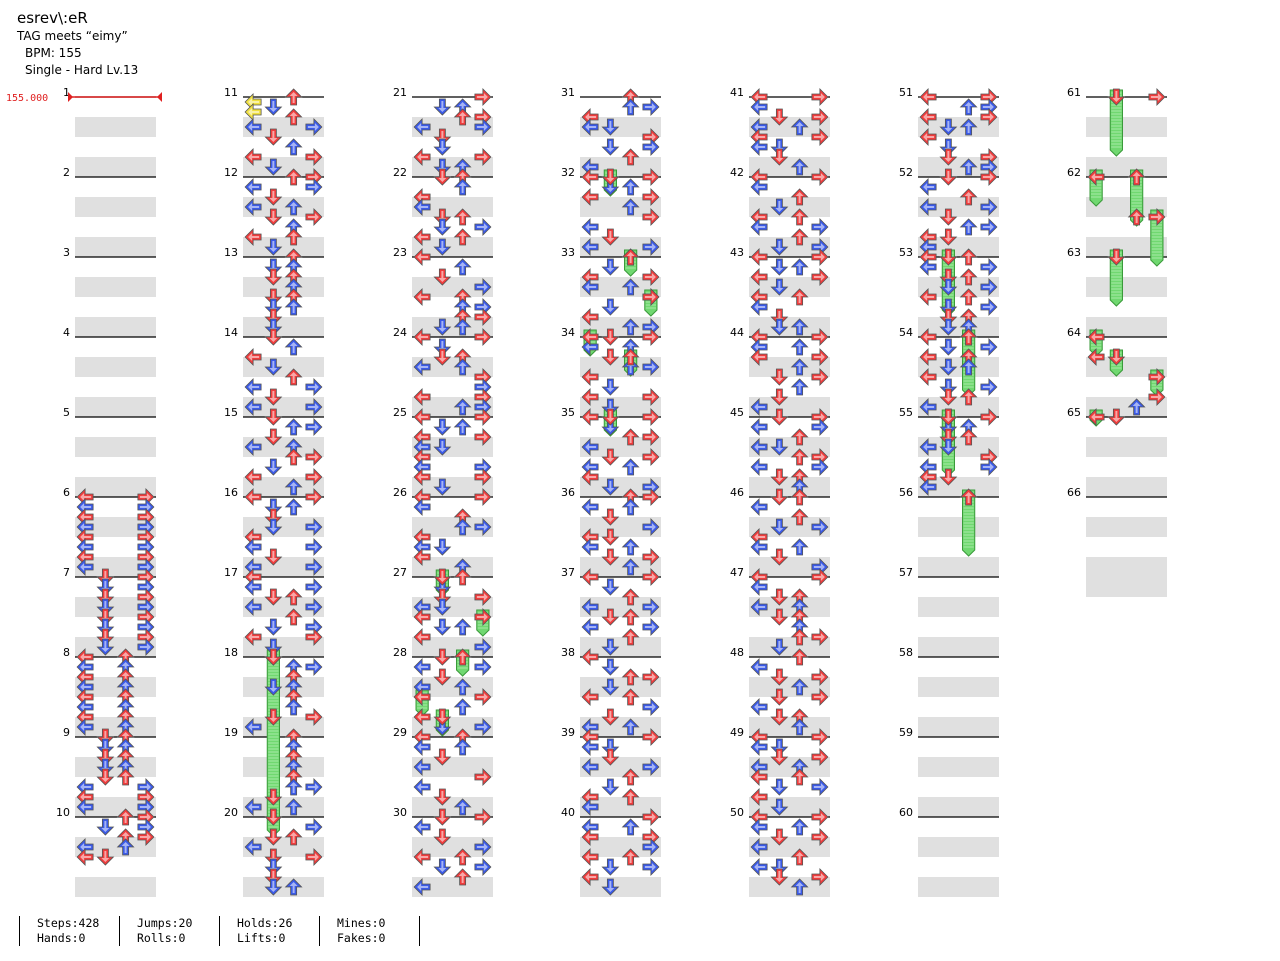  I want to click on measure-number: 22, so click(400, 172).